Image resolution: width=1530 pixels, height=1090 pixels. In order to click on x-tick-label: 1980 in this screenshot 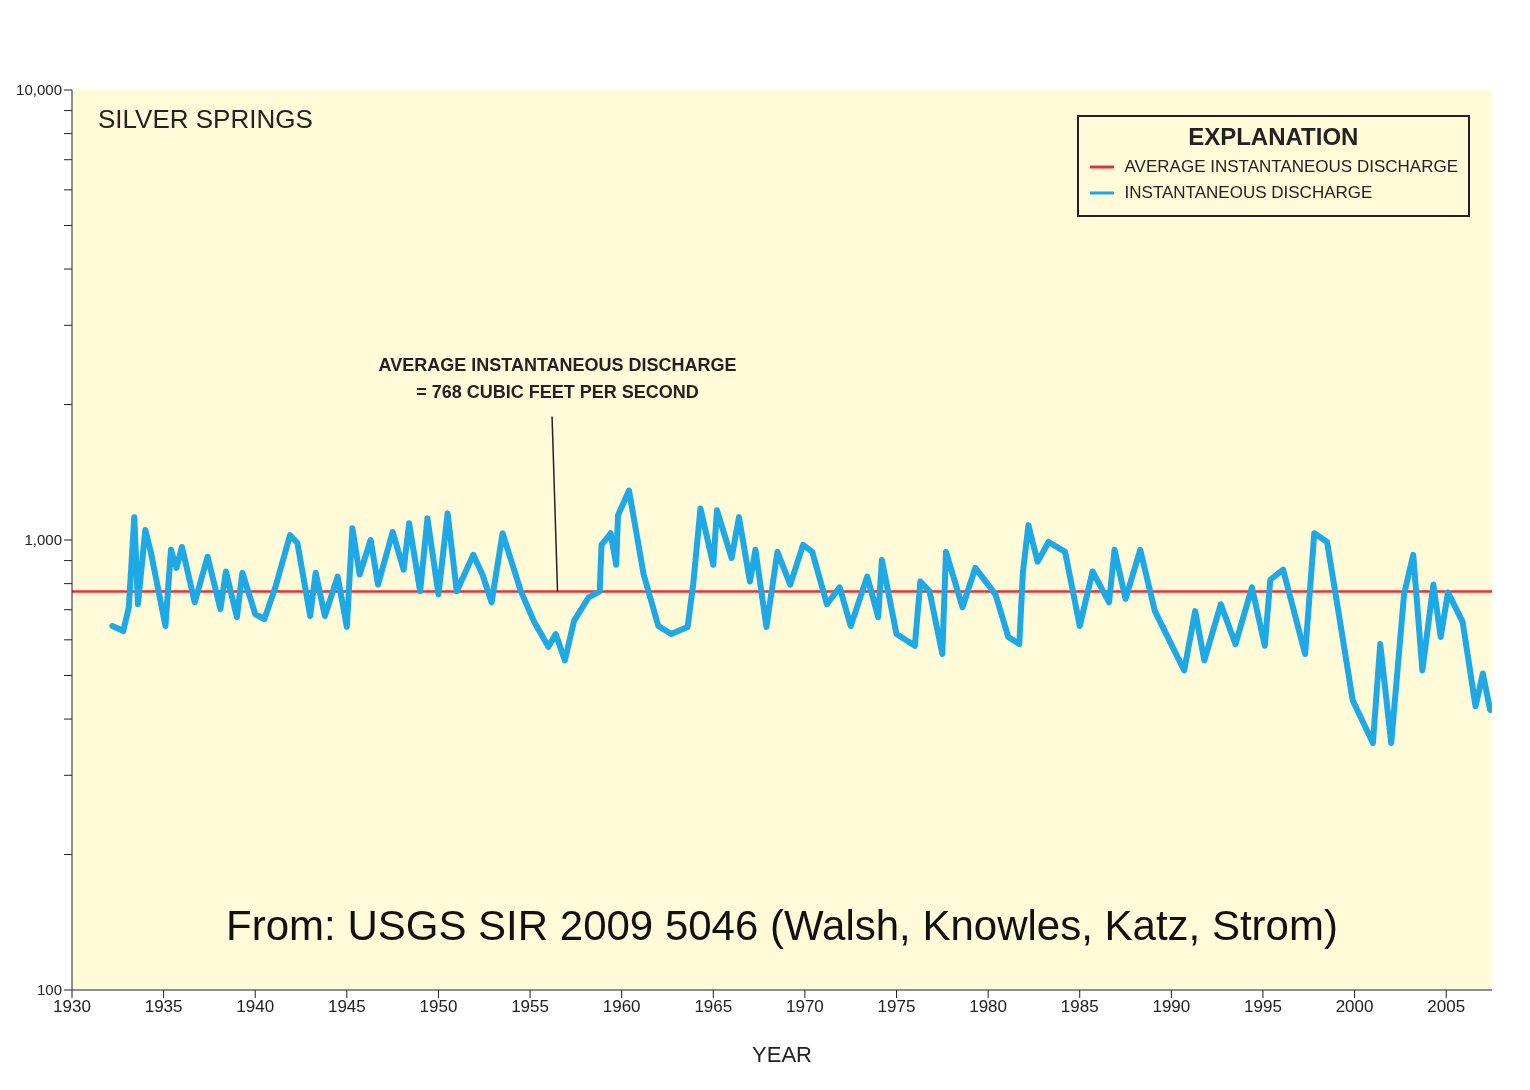, I will do `click(988, 1007)`.